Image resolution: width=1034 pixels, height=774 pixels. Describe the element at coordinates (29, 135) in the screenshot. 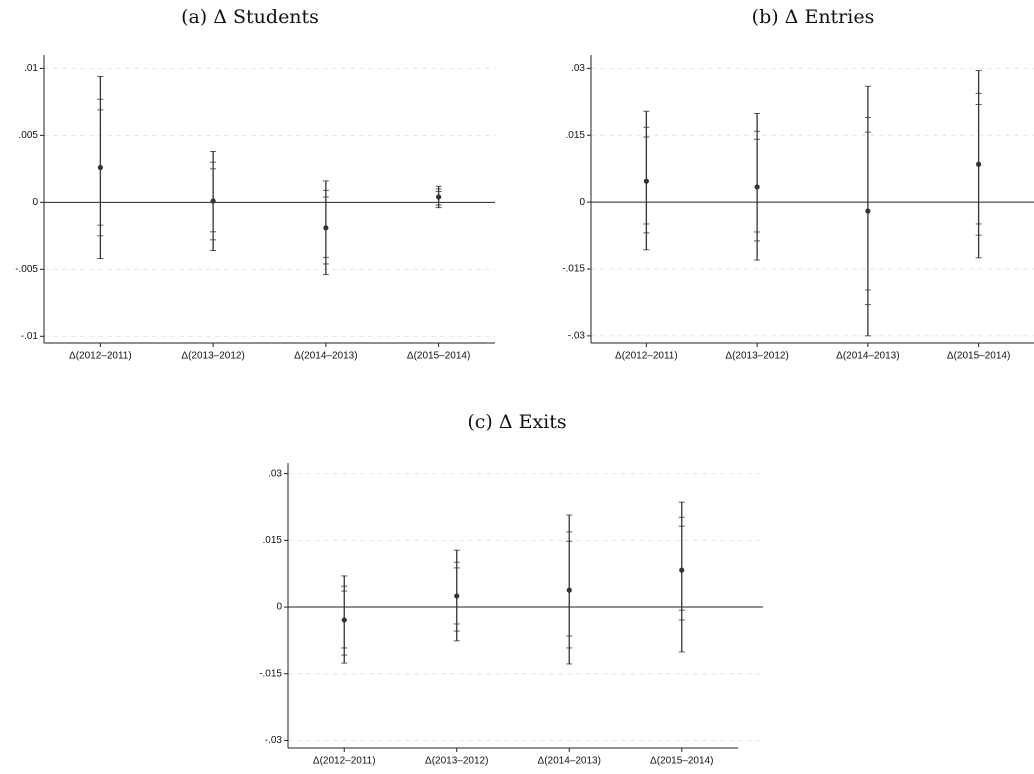

I see `y-tick-label: .005` at that location.